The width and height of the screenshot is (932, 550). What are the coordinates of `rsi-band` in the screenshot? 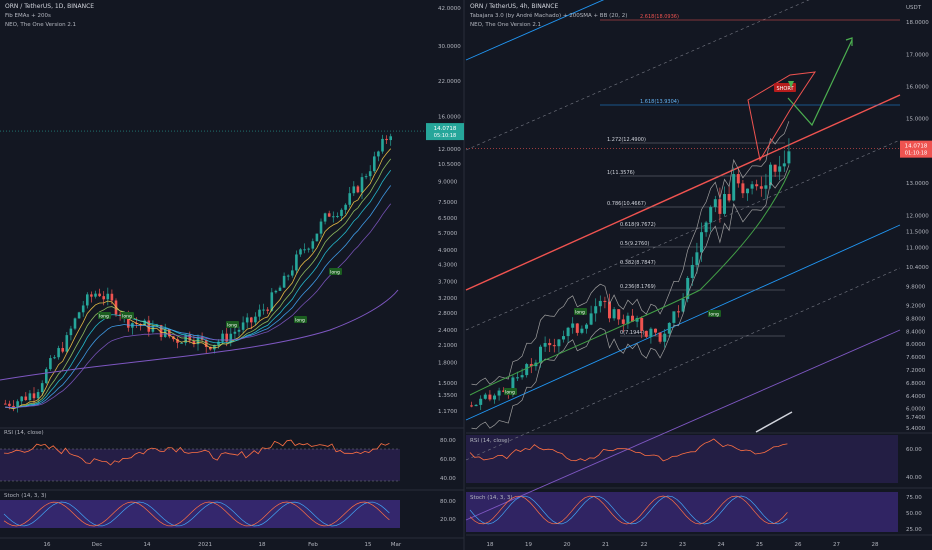 It's located at (682, 459).